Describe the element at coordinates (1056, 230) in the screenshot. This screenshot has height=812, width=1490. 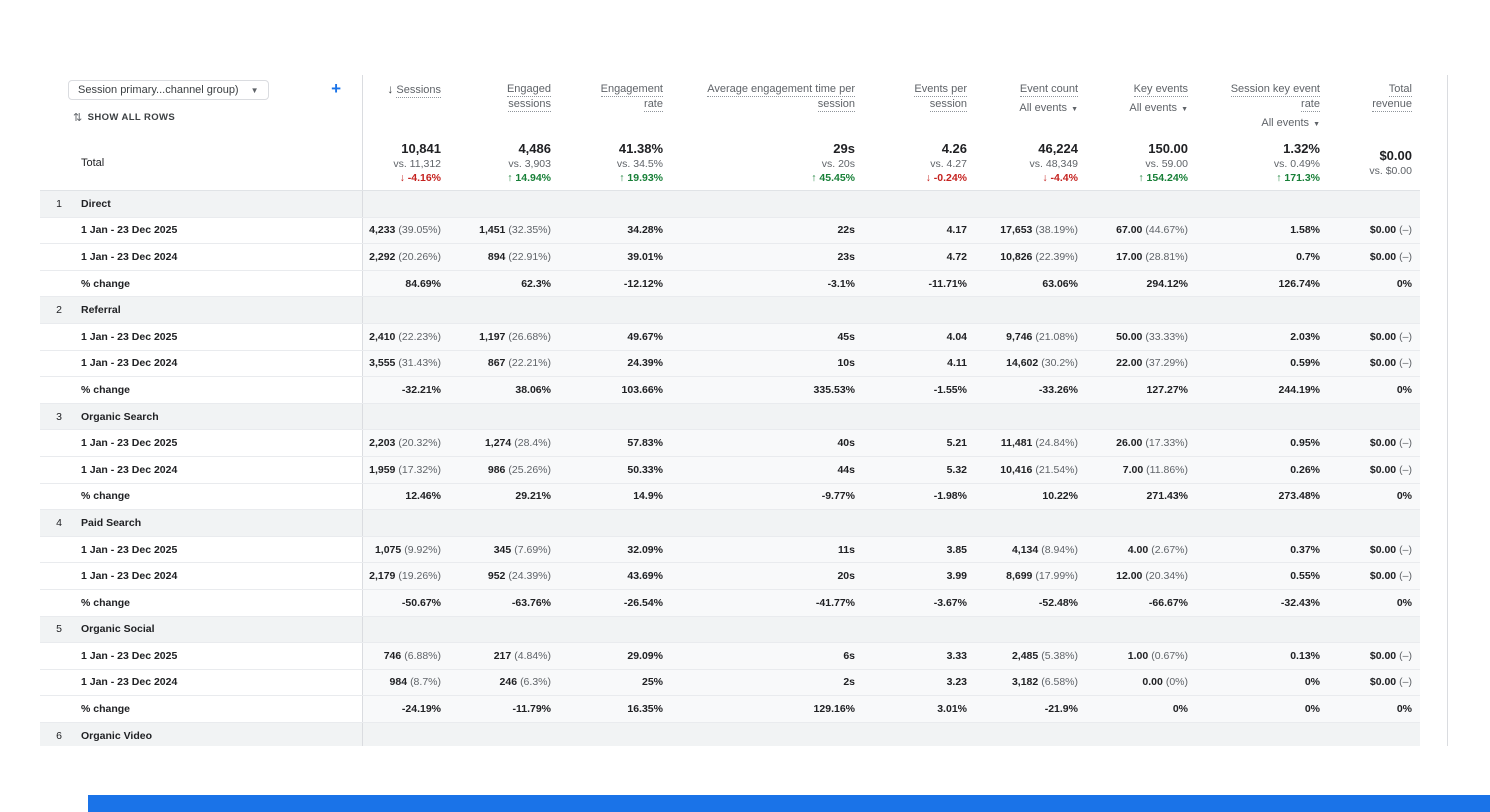
I see `metric-share: (38.19%)` at that location.